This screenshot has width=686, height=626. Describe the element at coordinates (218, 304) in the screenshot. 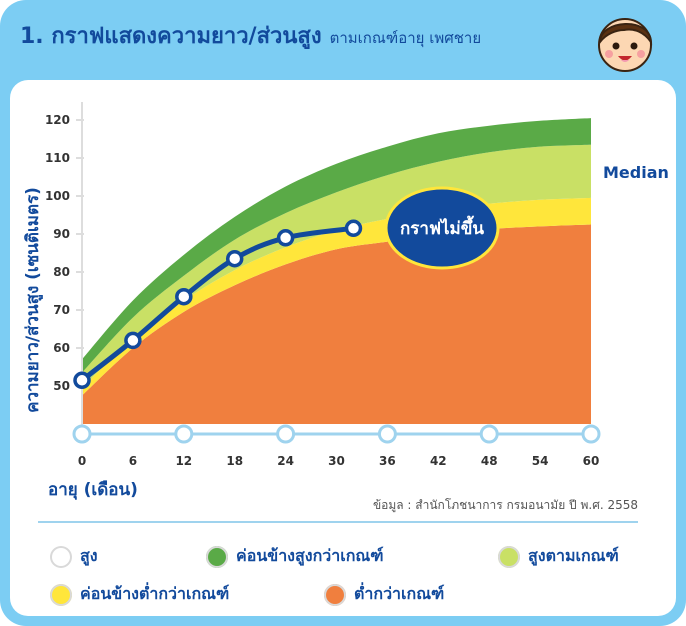

I see `chart-series` at that location.